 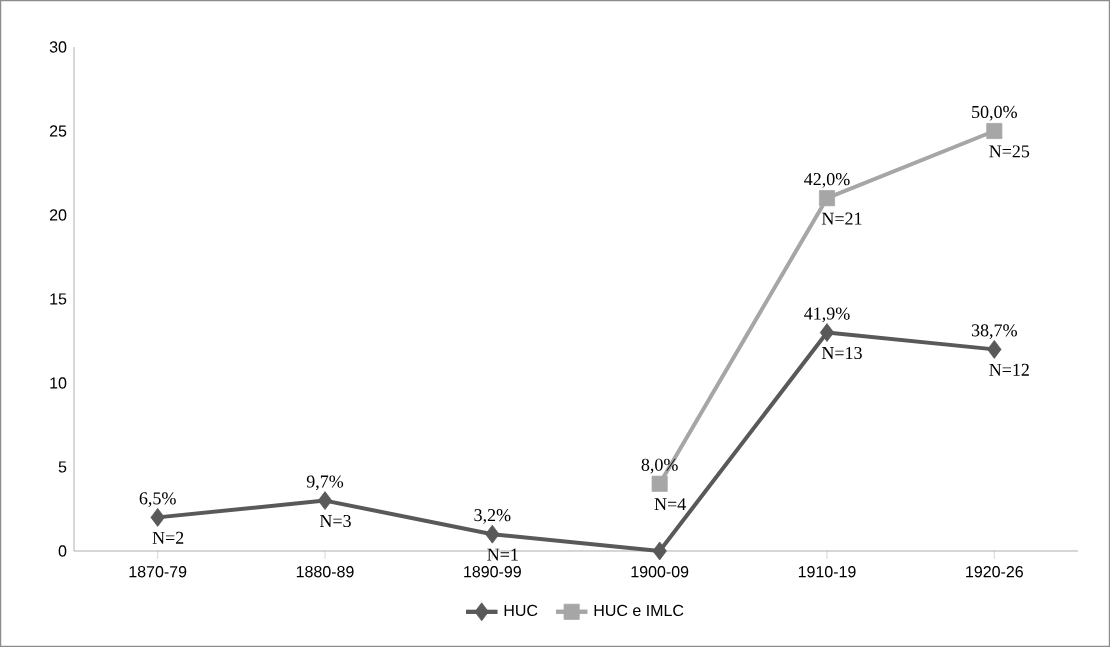 I want to click on x-tick-label: 1910-19, so click(x=827, y=572).